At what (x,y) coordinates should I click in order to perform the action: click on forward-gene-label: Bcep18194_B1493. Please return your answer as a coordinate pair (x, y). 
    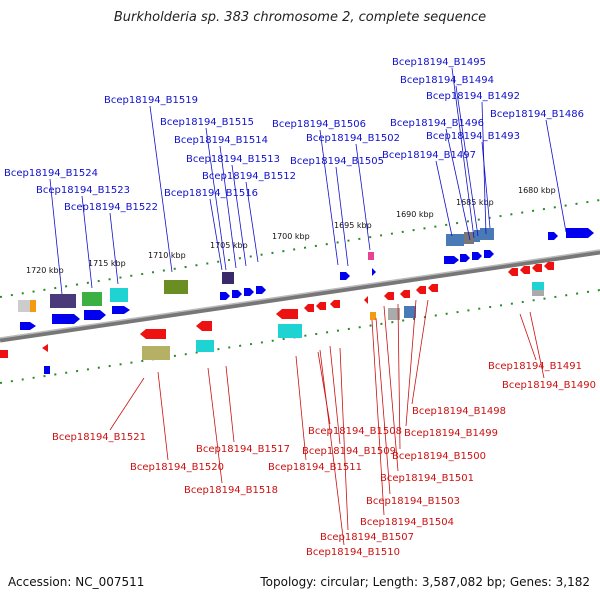
    Looking at the image, I should click on (473, 136).